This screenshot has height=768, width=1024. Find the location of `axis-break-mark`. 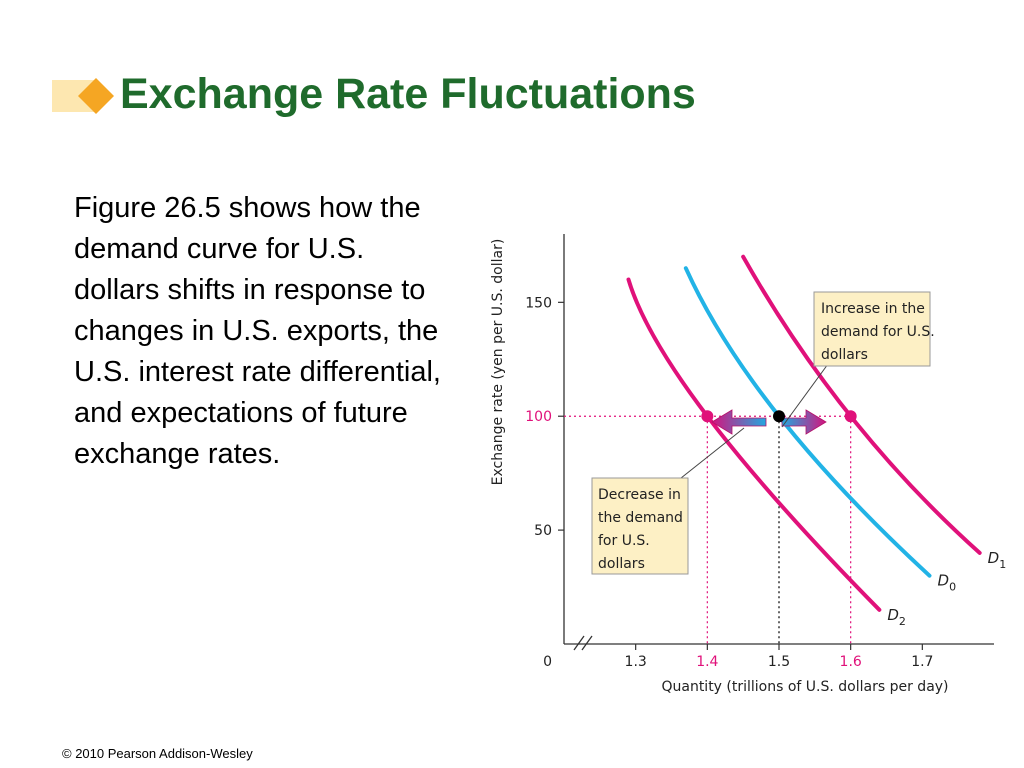

axis-break-mark is located at coordinates (583, 643).